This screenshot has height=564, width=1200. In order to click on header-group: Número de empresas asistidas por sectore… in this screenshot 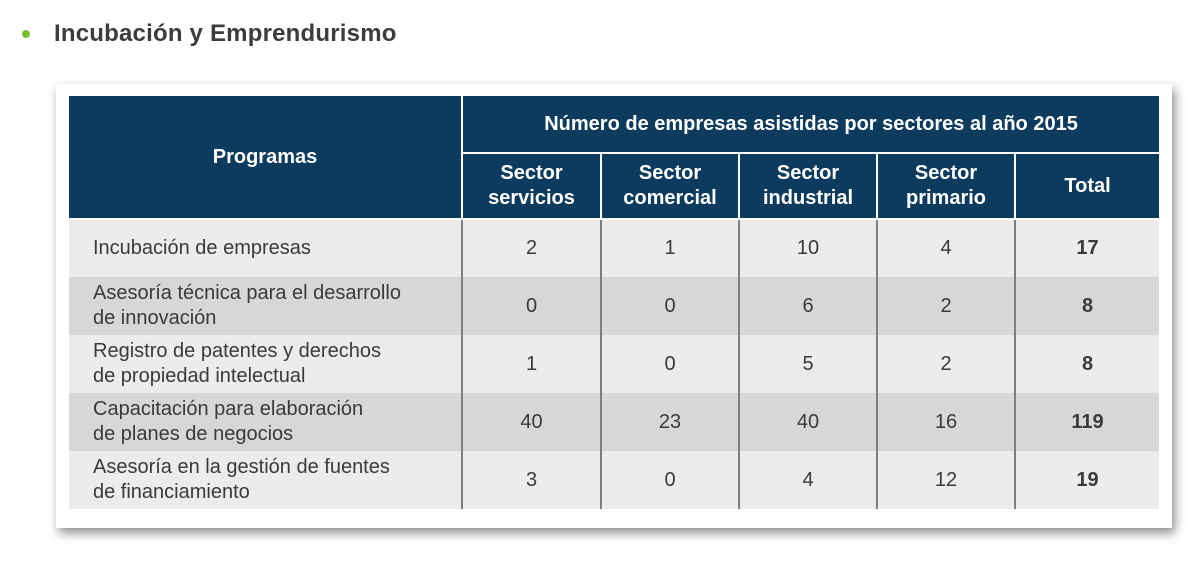, I will do `click(810, 125)`.